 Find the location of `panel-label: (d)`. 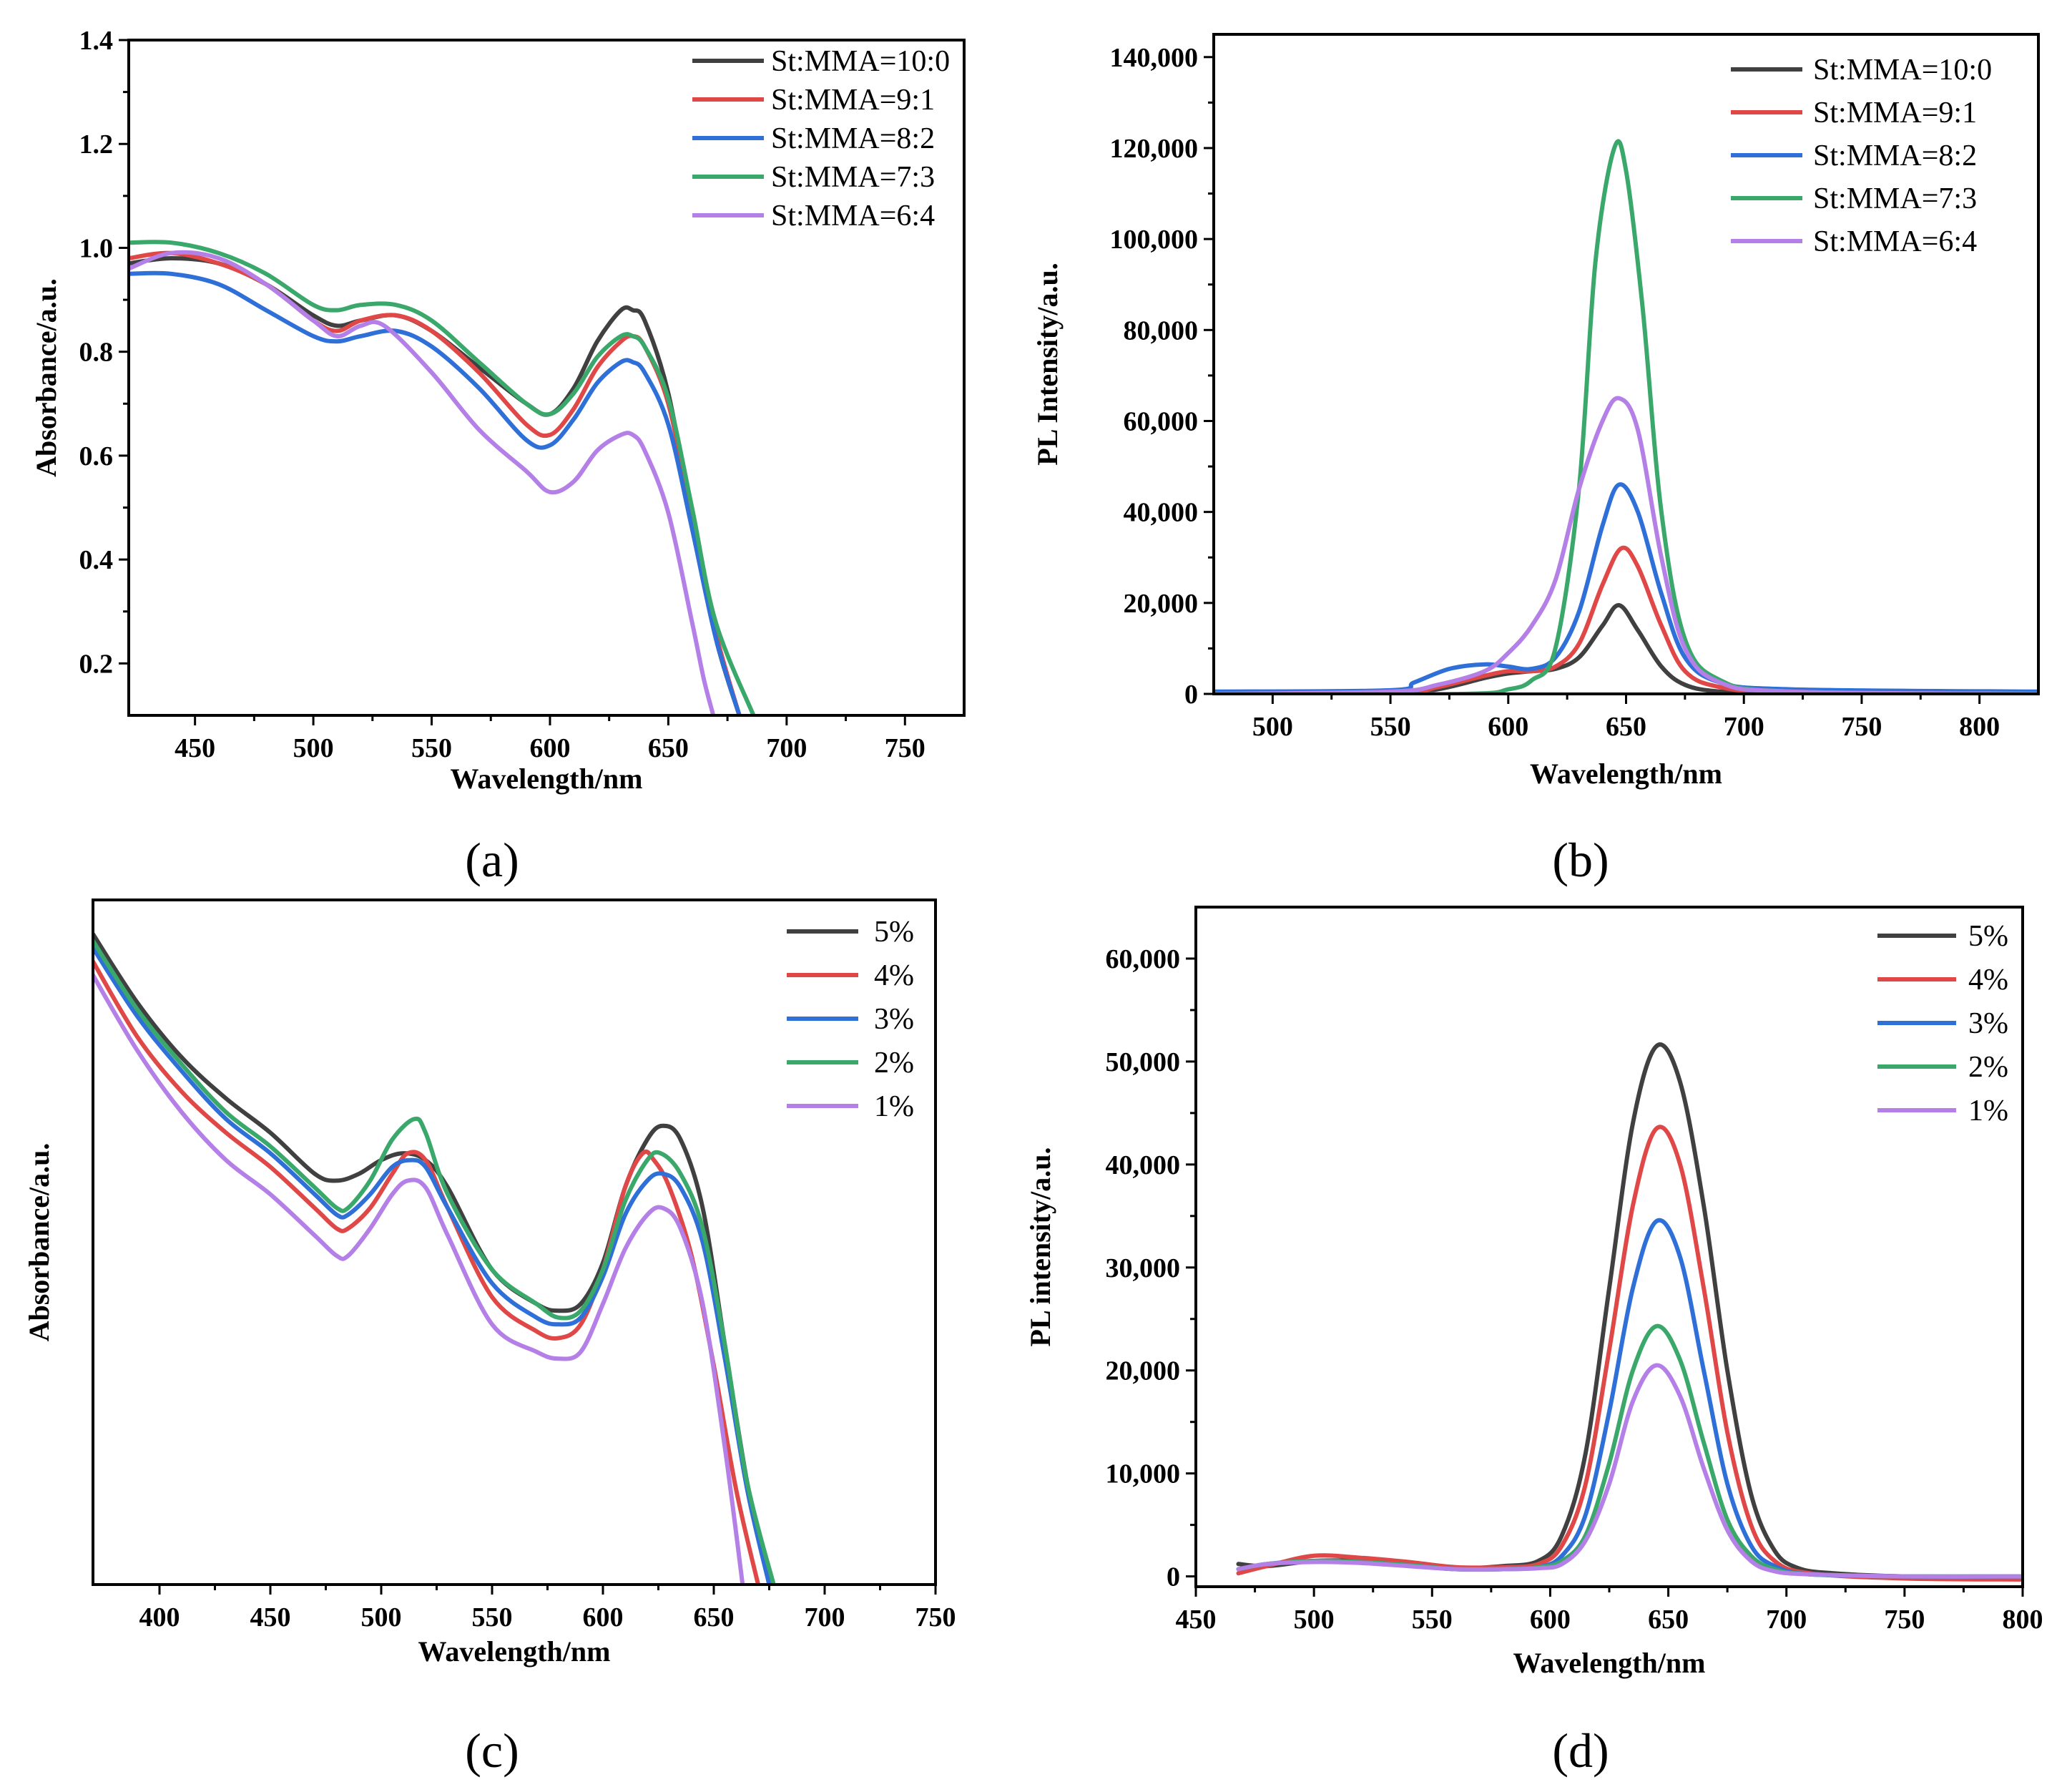

panel-label: (d) is located at coordinates (1580, 1750).